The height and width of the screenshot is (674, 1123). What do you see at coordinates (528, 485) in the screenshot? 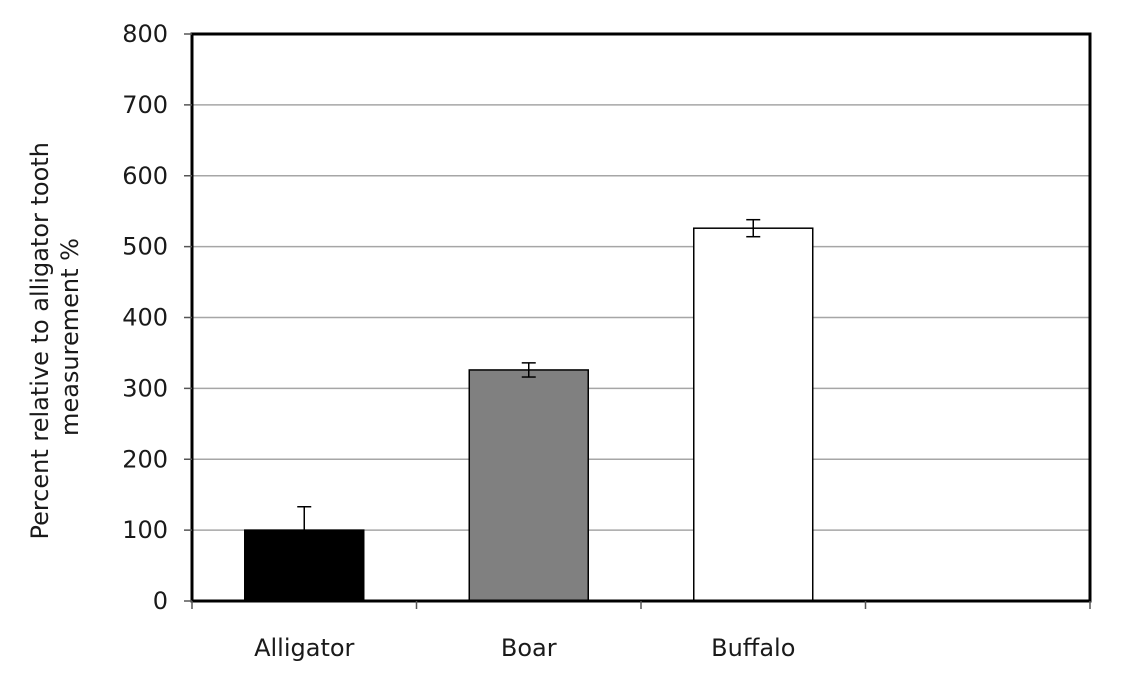
I see `bar-boar` at bounding box center [528, 485].